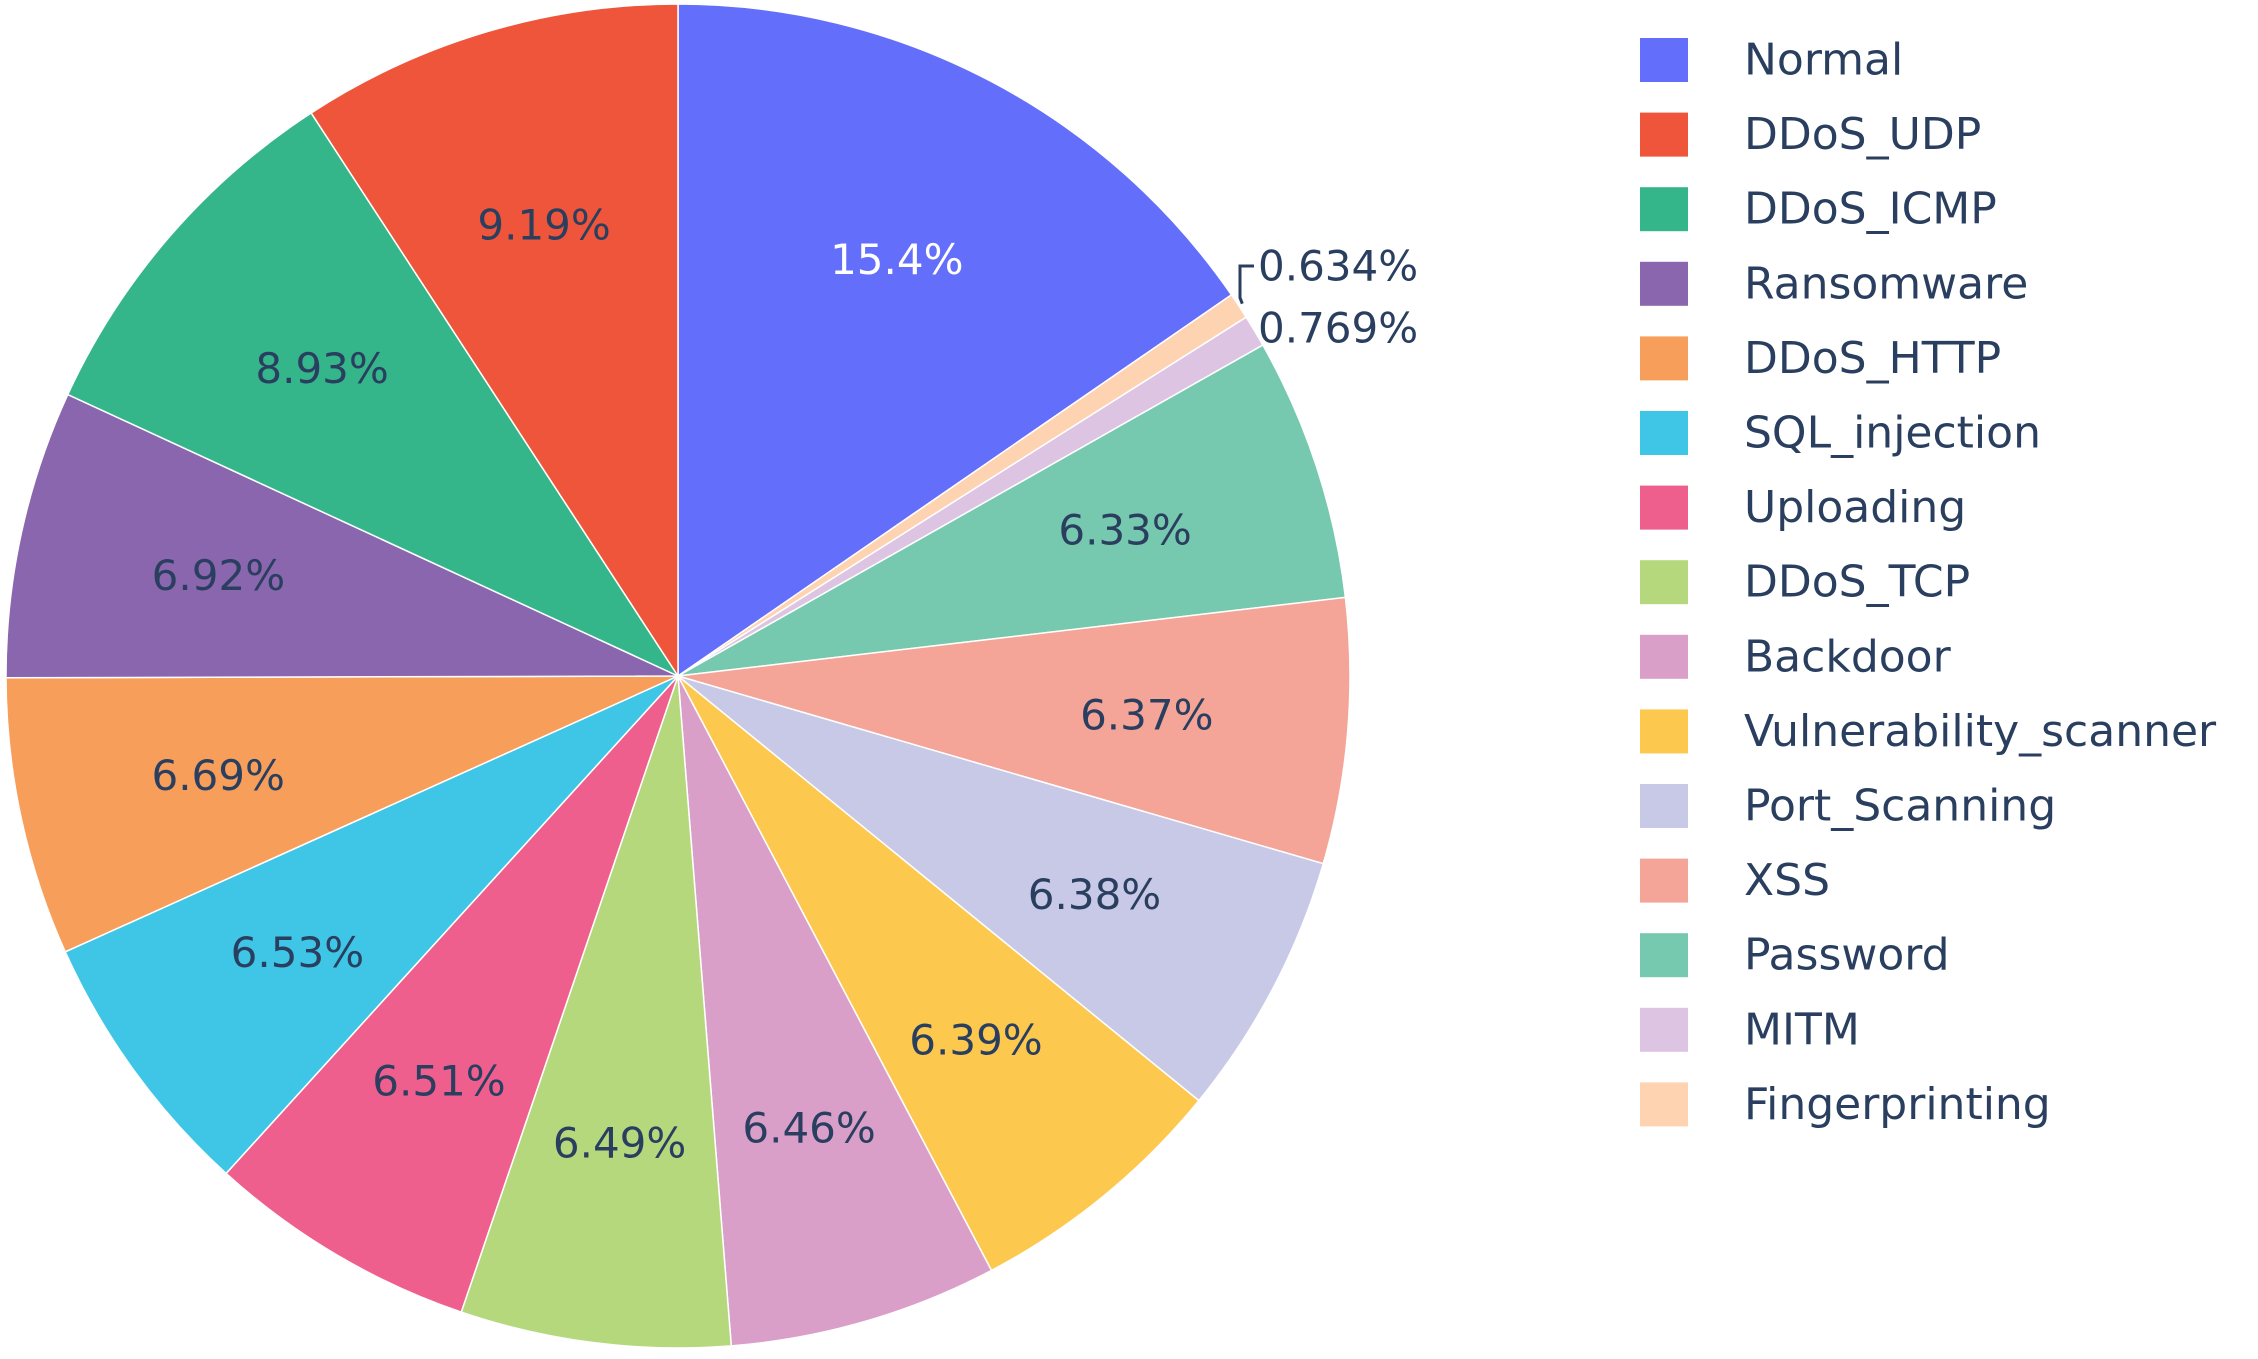  What do you see at coordinates (835, 1011) in the screenshot?
I see `pie-slice-backdoor` at bounding box center [835, 1011].